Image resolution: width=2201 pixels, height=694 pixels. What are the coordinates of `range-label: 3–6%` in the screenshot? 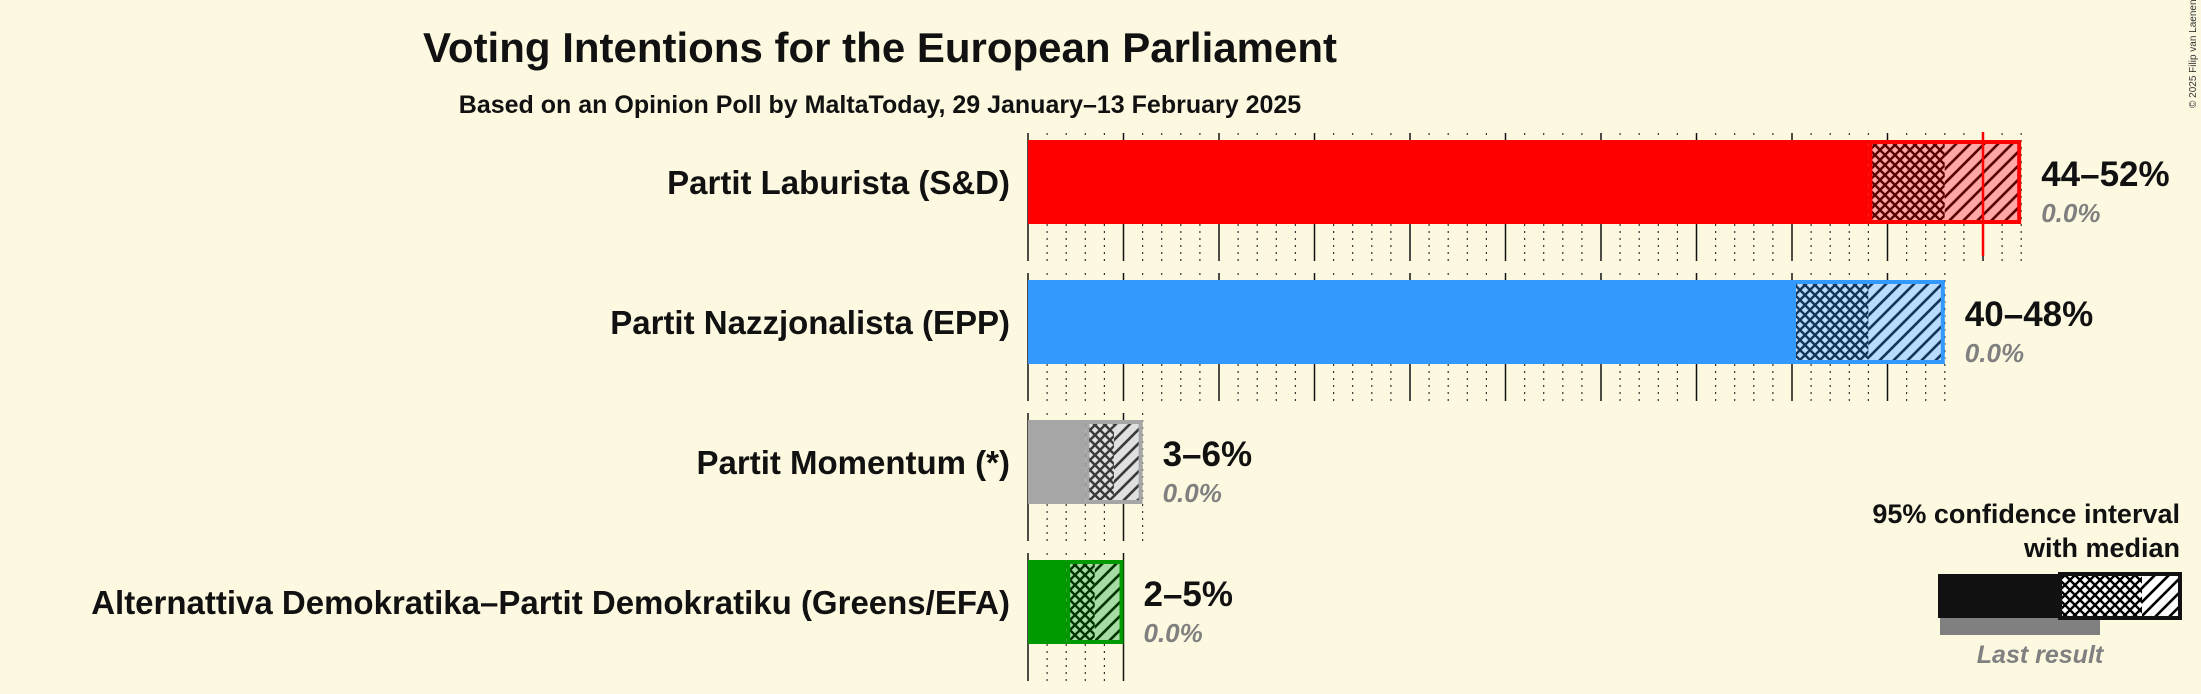 It's located at (1208, 454).